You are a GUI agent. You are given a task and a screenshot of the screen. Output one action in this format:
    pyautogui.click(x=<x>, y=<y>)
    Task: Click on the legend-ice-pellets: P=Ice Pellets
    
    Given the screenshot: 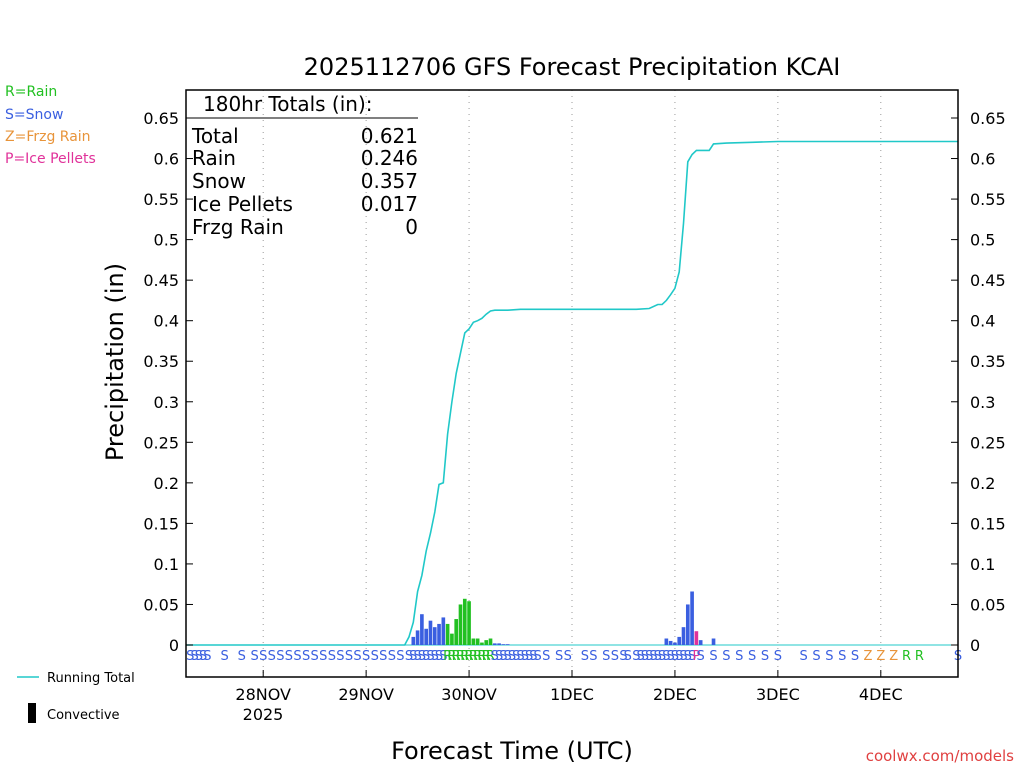 What is the action you would take?
    pyautogui.click(x=50, y=159)
    